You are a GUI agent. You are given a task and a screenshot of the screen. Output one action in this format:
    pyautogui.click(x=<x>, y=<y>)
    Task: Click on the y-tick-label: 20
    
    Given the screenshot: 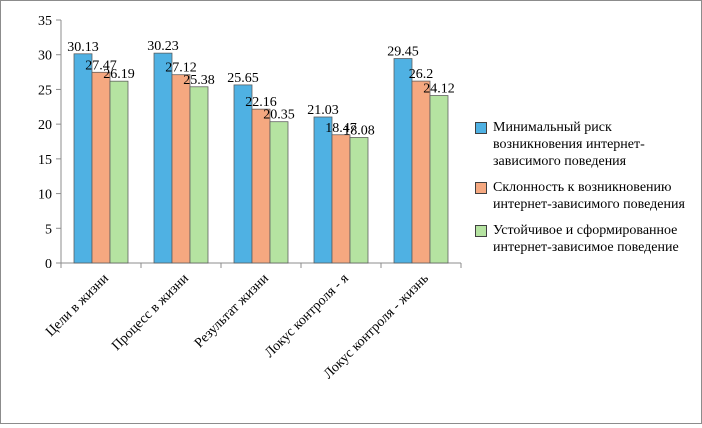 What is the action you would take?
    pyautogui.click(x=45, y=125)
    